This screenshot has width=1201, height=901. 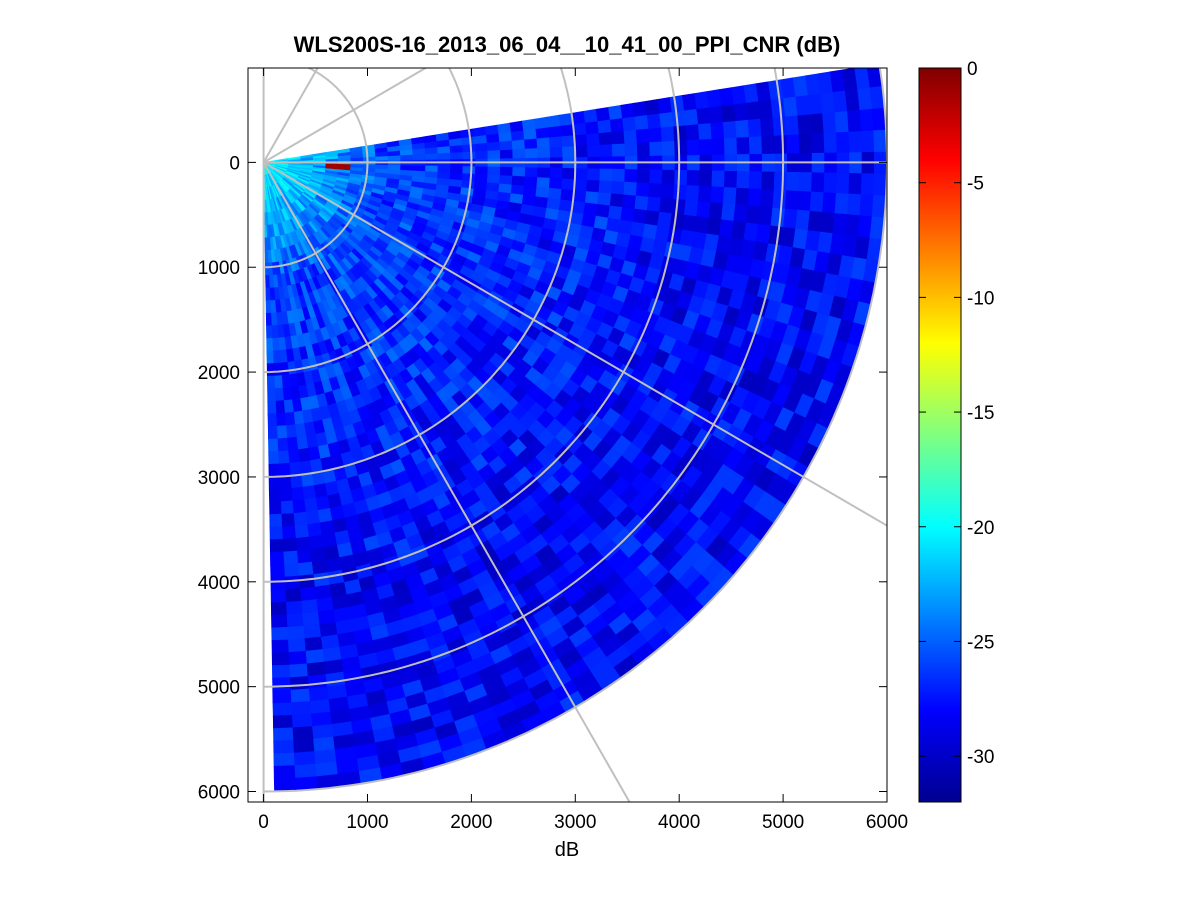 I want to click on colorbar, so click(x=940, y=435).